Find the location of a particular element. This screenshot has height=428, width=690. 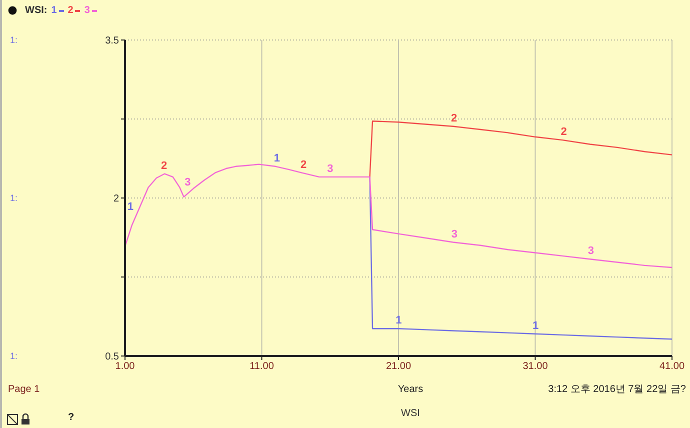

x-tick-label: 41.00 is located at coordinates (672, 366).